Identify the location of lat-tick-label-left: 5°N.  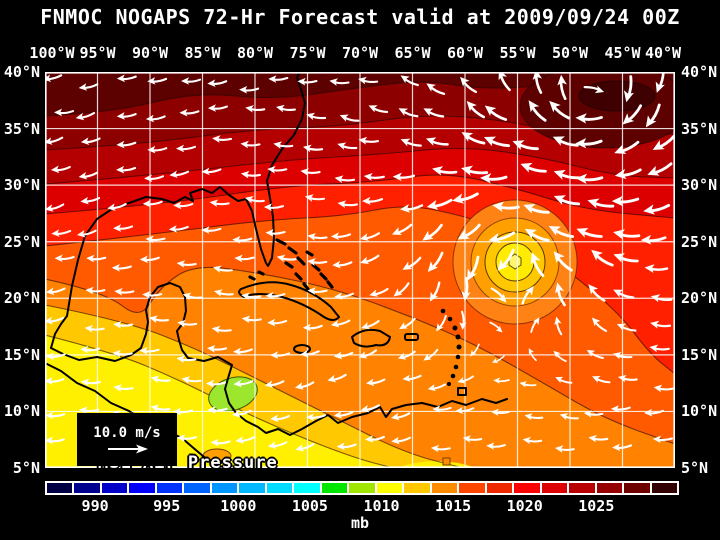
(26, 467).